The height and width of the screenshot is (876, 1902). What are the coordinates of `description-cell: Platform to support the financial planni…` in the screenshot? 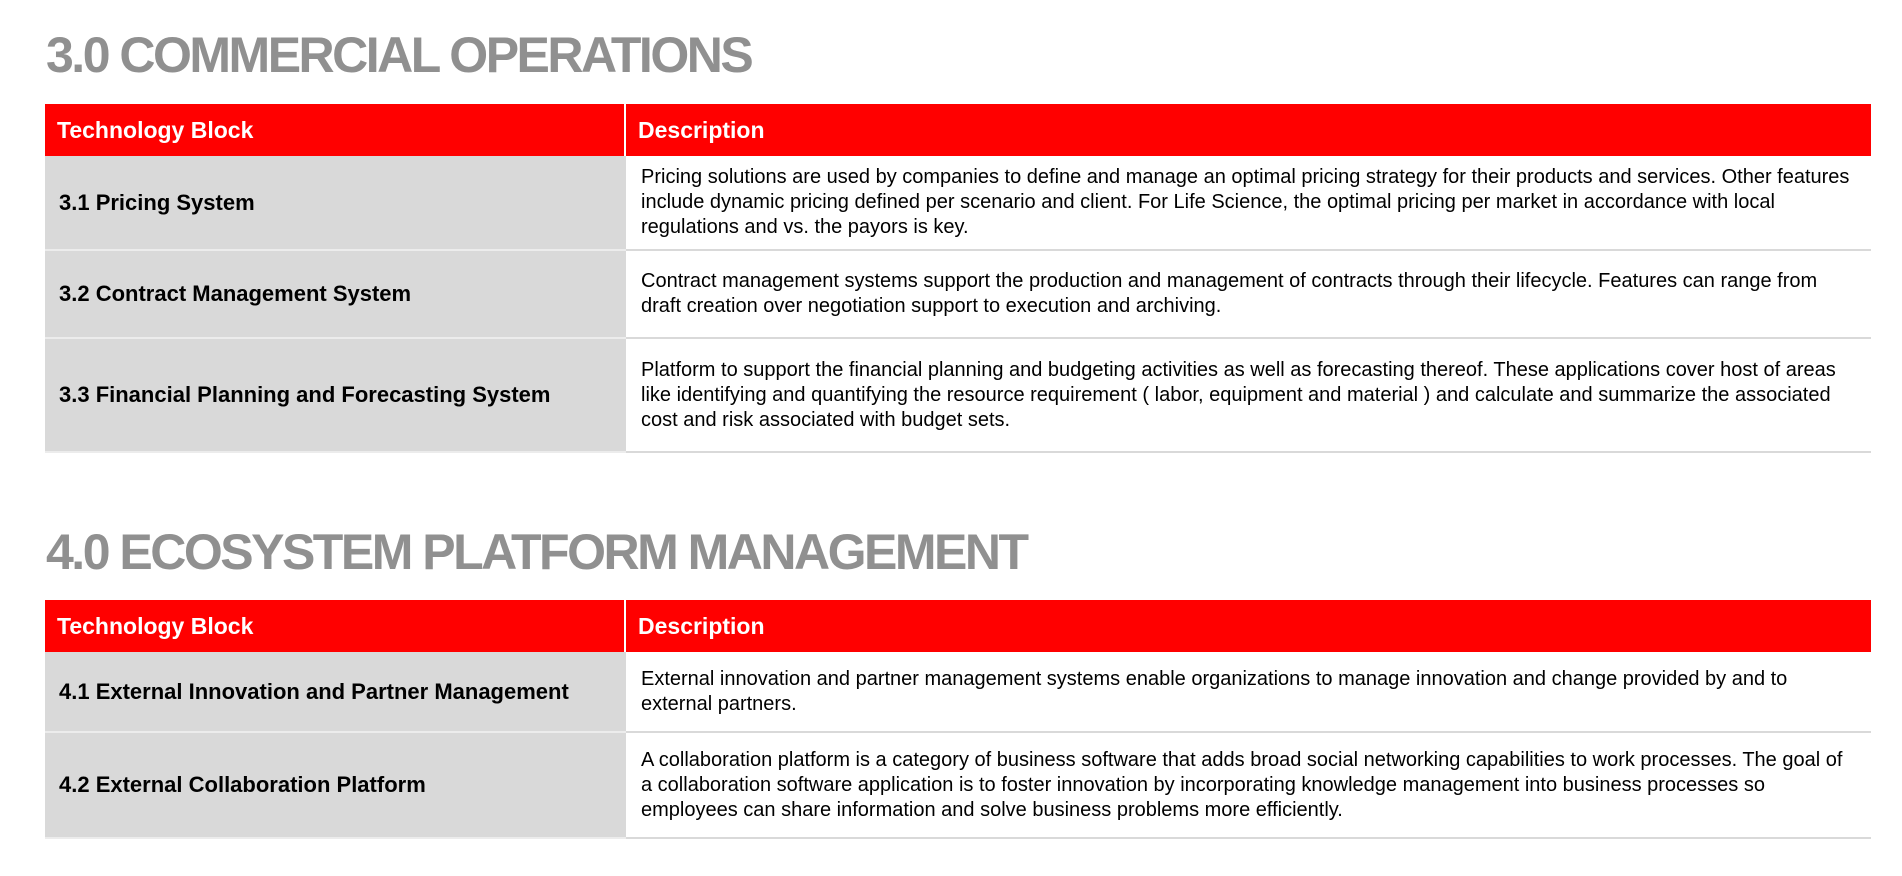 It's located at (1248, 395).